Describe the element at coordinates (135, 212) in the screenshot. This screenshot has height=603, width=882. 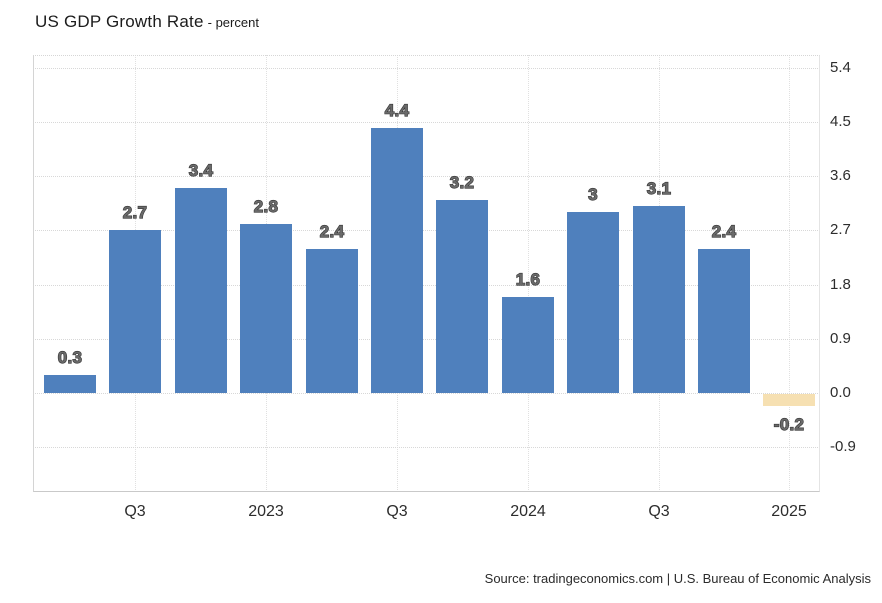
I see `bar-value-label: 2.7` at that location.